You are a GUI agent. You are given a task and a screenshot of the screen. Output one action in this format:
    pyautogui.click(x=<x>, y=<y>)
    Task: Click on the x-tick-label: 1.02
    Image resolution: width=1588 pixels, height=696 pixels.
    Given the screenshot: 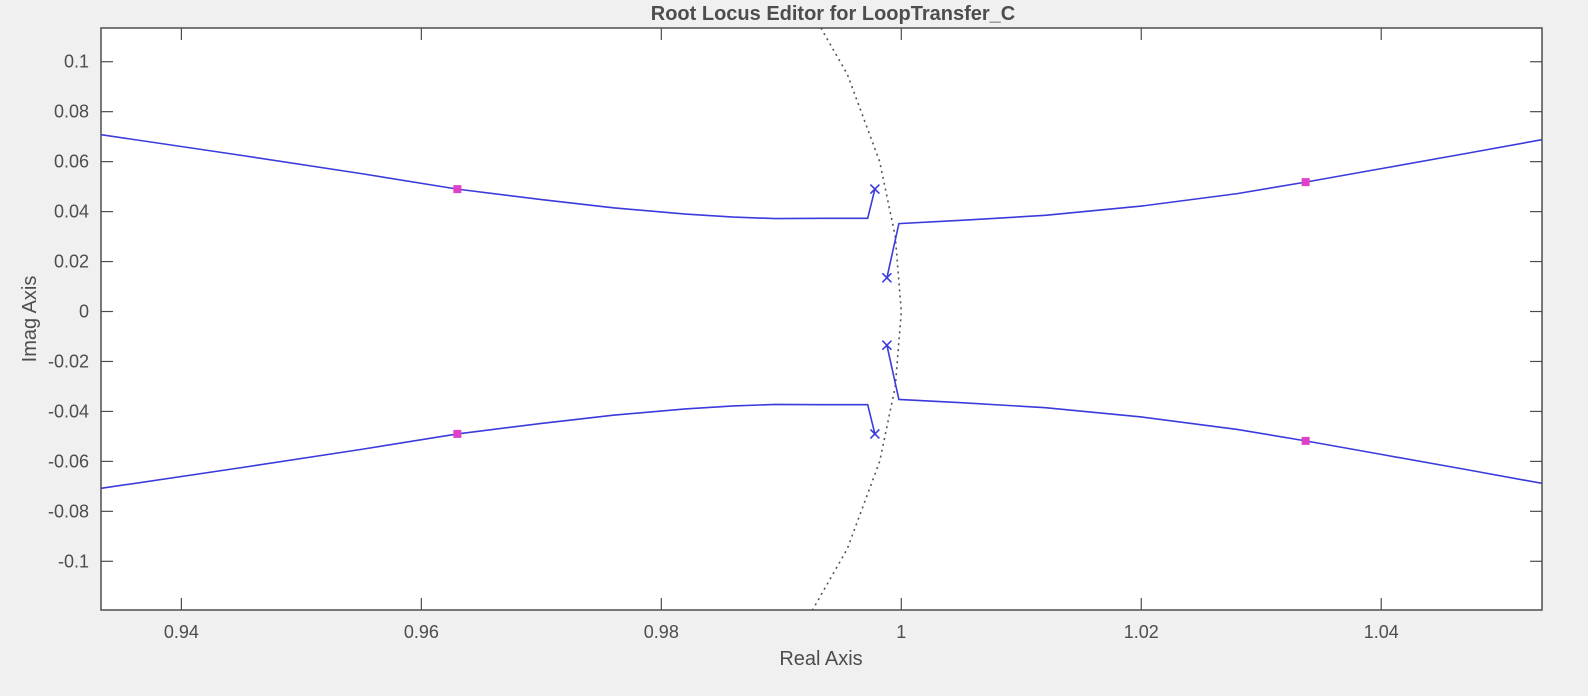 What is the action you would take?
    pyautogui.click(x=1141, y=632)
    